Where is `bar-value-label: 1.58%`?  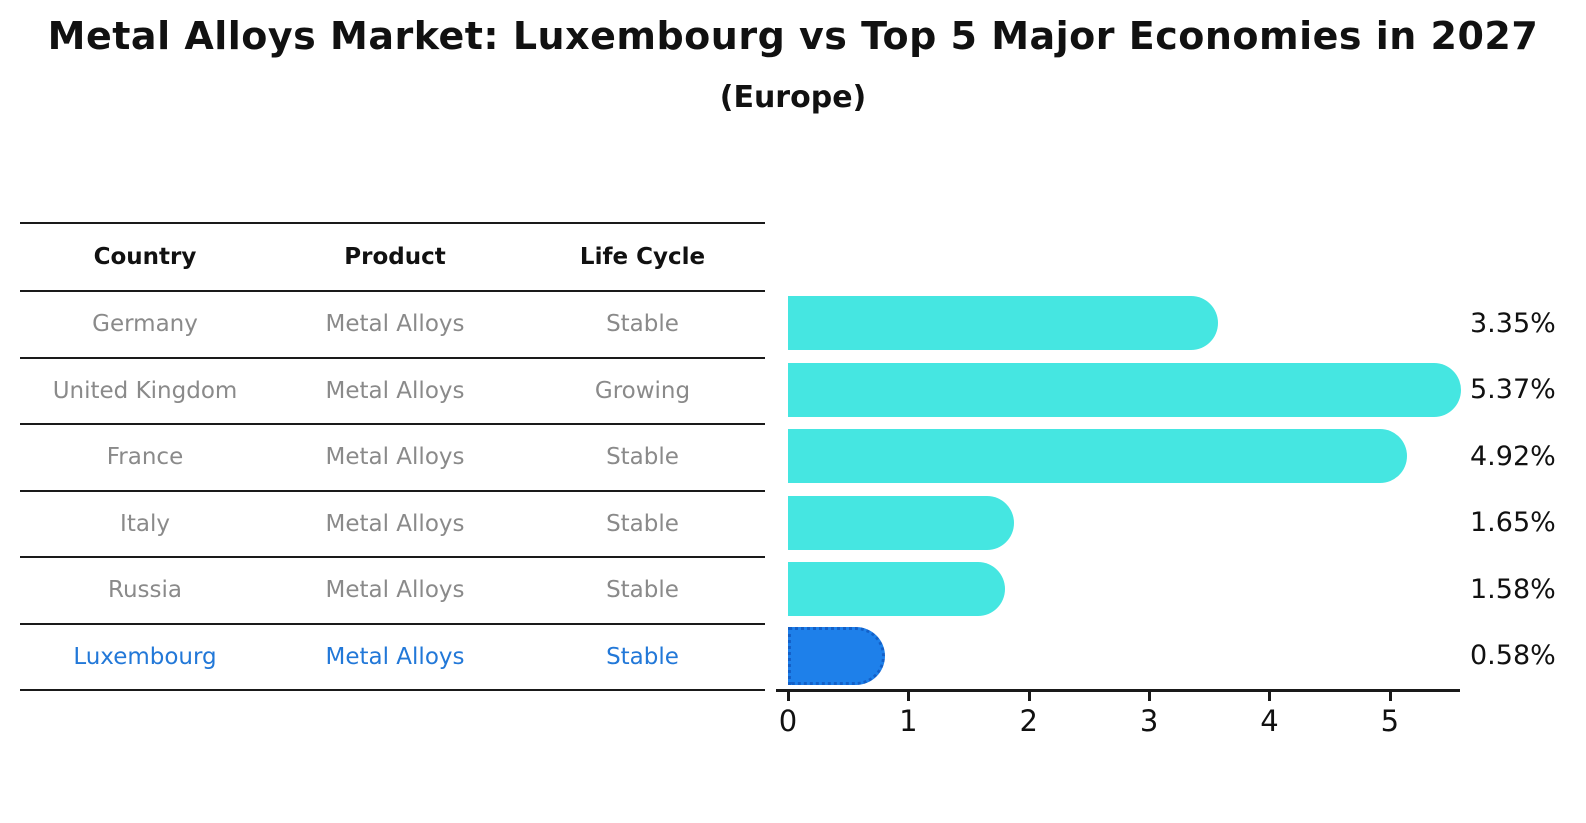 bar-value-label: 1.58% is located at coordinates (1513, 589).